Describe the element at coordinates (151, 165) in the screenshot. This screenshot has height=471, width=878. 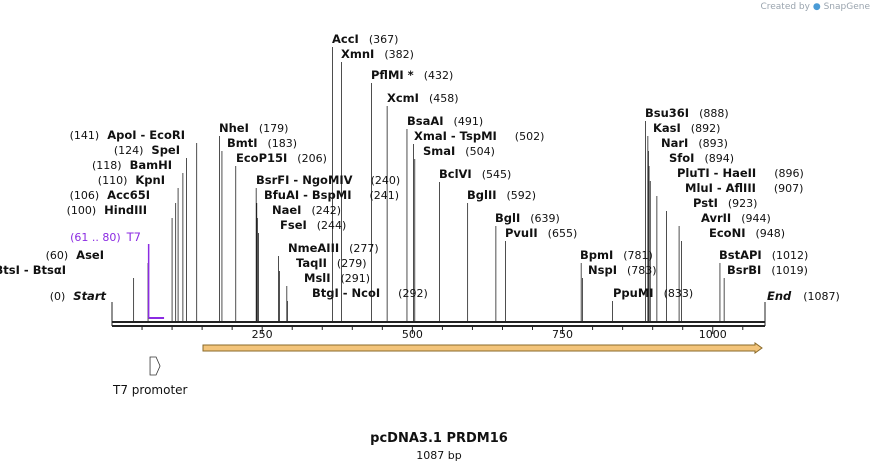
I see `site-name-5: BamHI` at that location.